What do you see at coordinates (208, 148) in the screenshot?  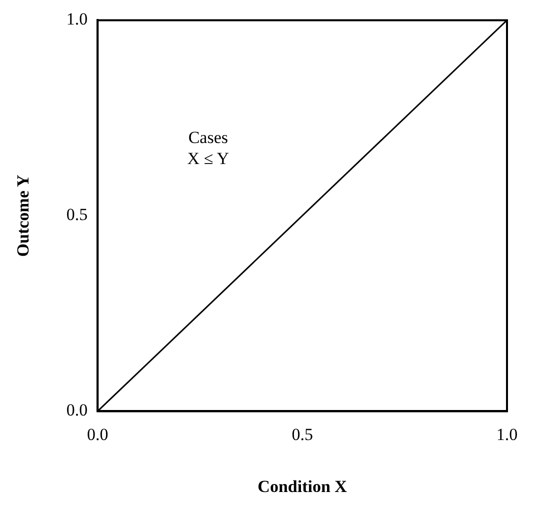 I see `annotation: Cases X ≤ Y` at bounding box center [208, 148].